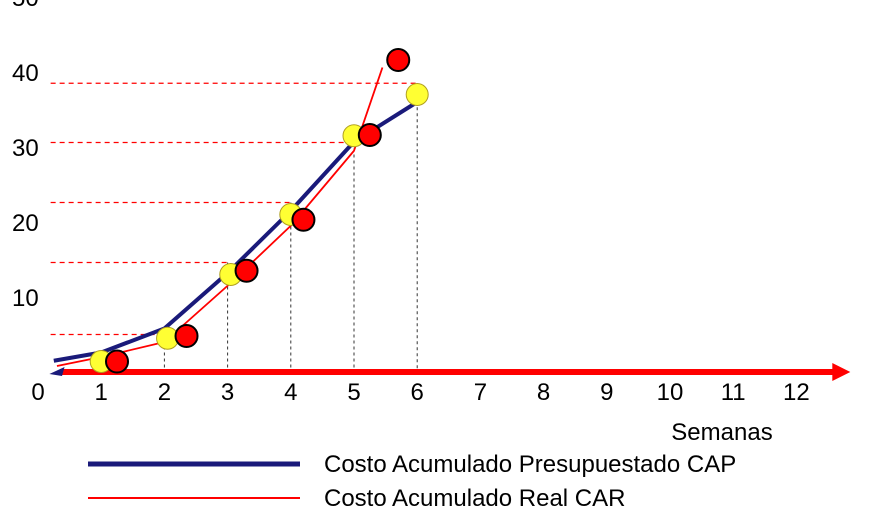 Image resolution: width=876 pixels, height=515 pixels. I want to click on y-tick-labels: 10 20 30 40 50, so click(25, 156).